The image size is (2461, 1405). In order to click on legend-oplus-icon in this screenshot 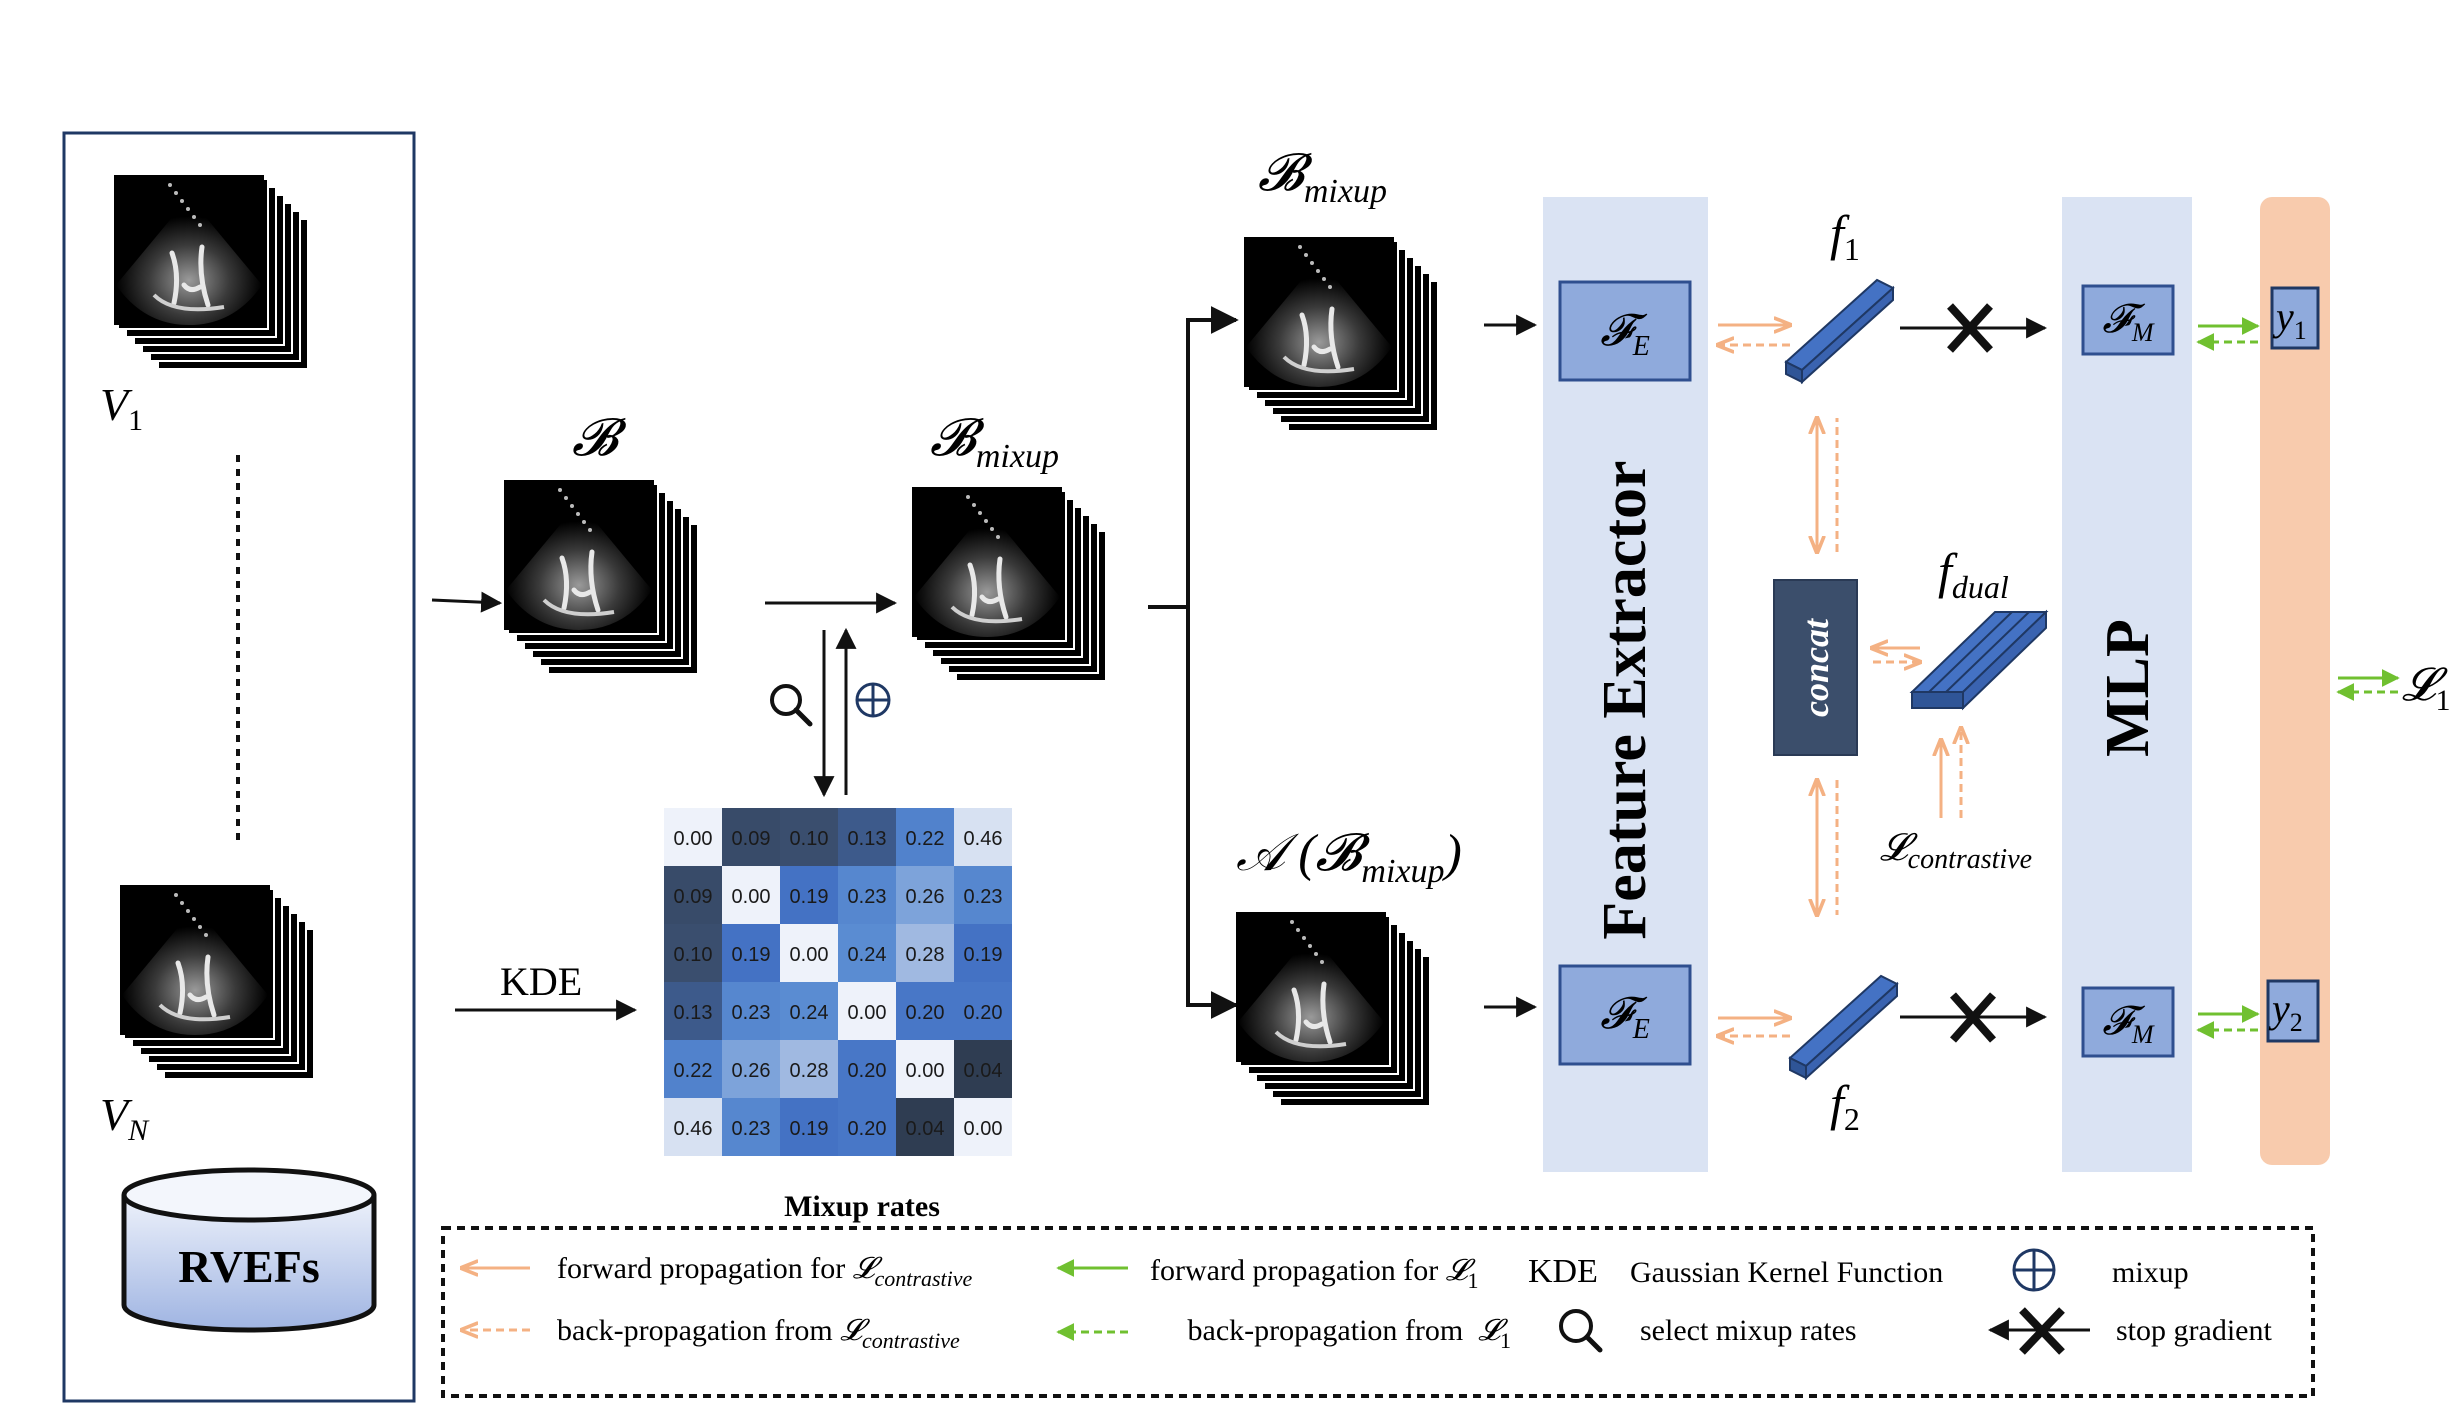, I will do `click(2034, 1270)`.